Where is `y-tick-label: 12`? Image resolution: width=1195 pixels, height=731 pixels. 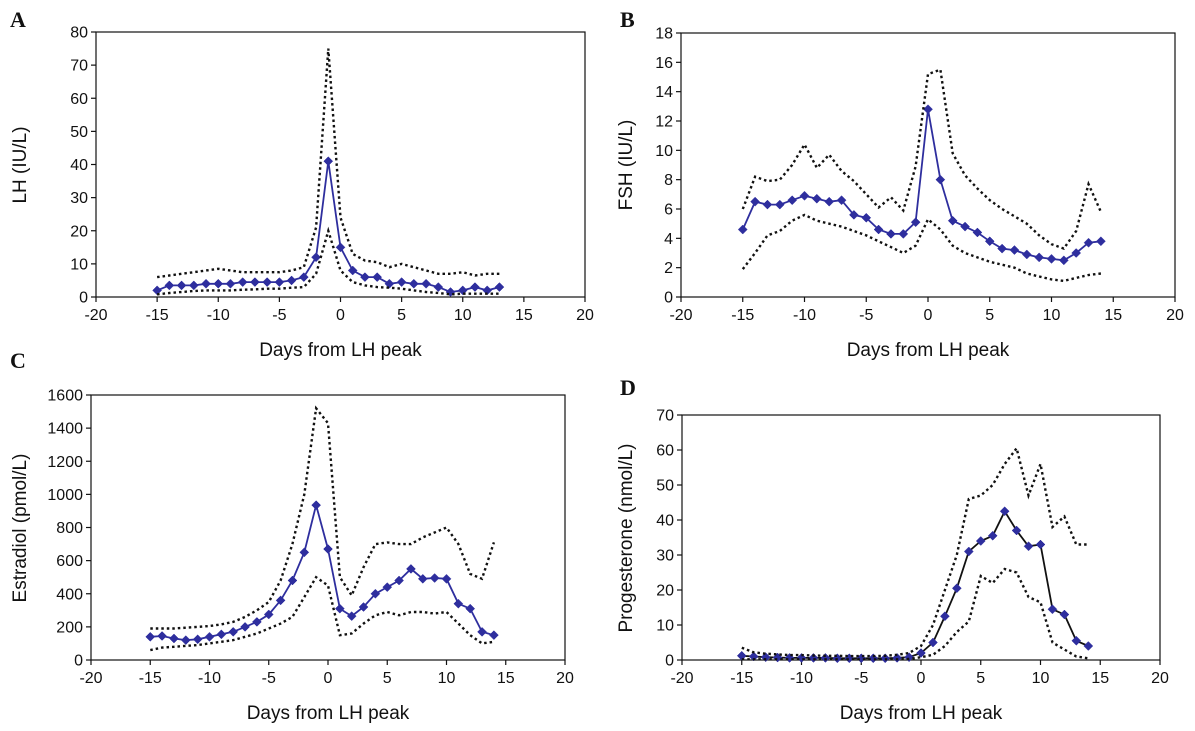
y-tick-label: 12 is located at coordinates (664, 122).